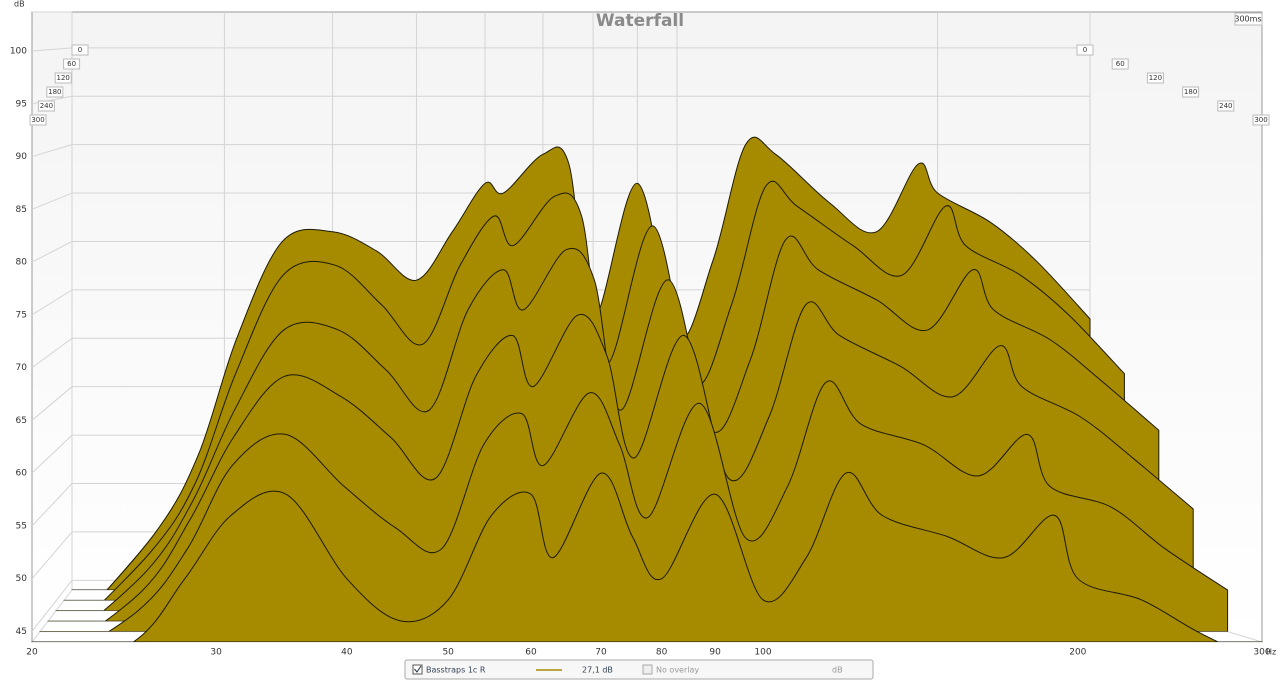  What do you see at coordinates (22, 474) in the screenshot?
I see `y-tick-label: 60` at bounding box center [22, 474].